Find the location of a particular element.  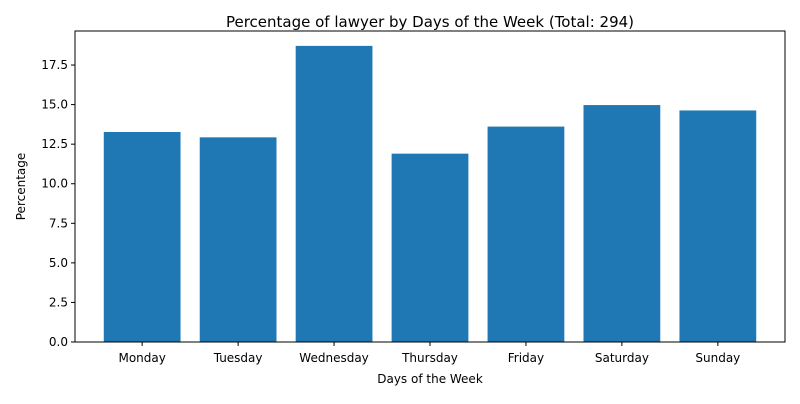

x-tick-label: Tuesday is located at coordinates (238, 358).